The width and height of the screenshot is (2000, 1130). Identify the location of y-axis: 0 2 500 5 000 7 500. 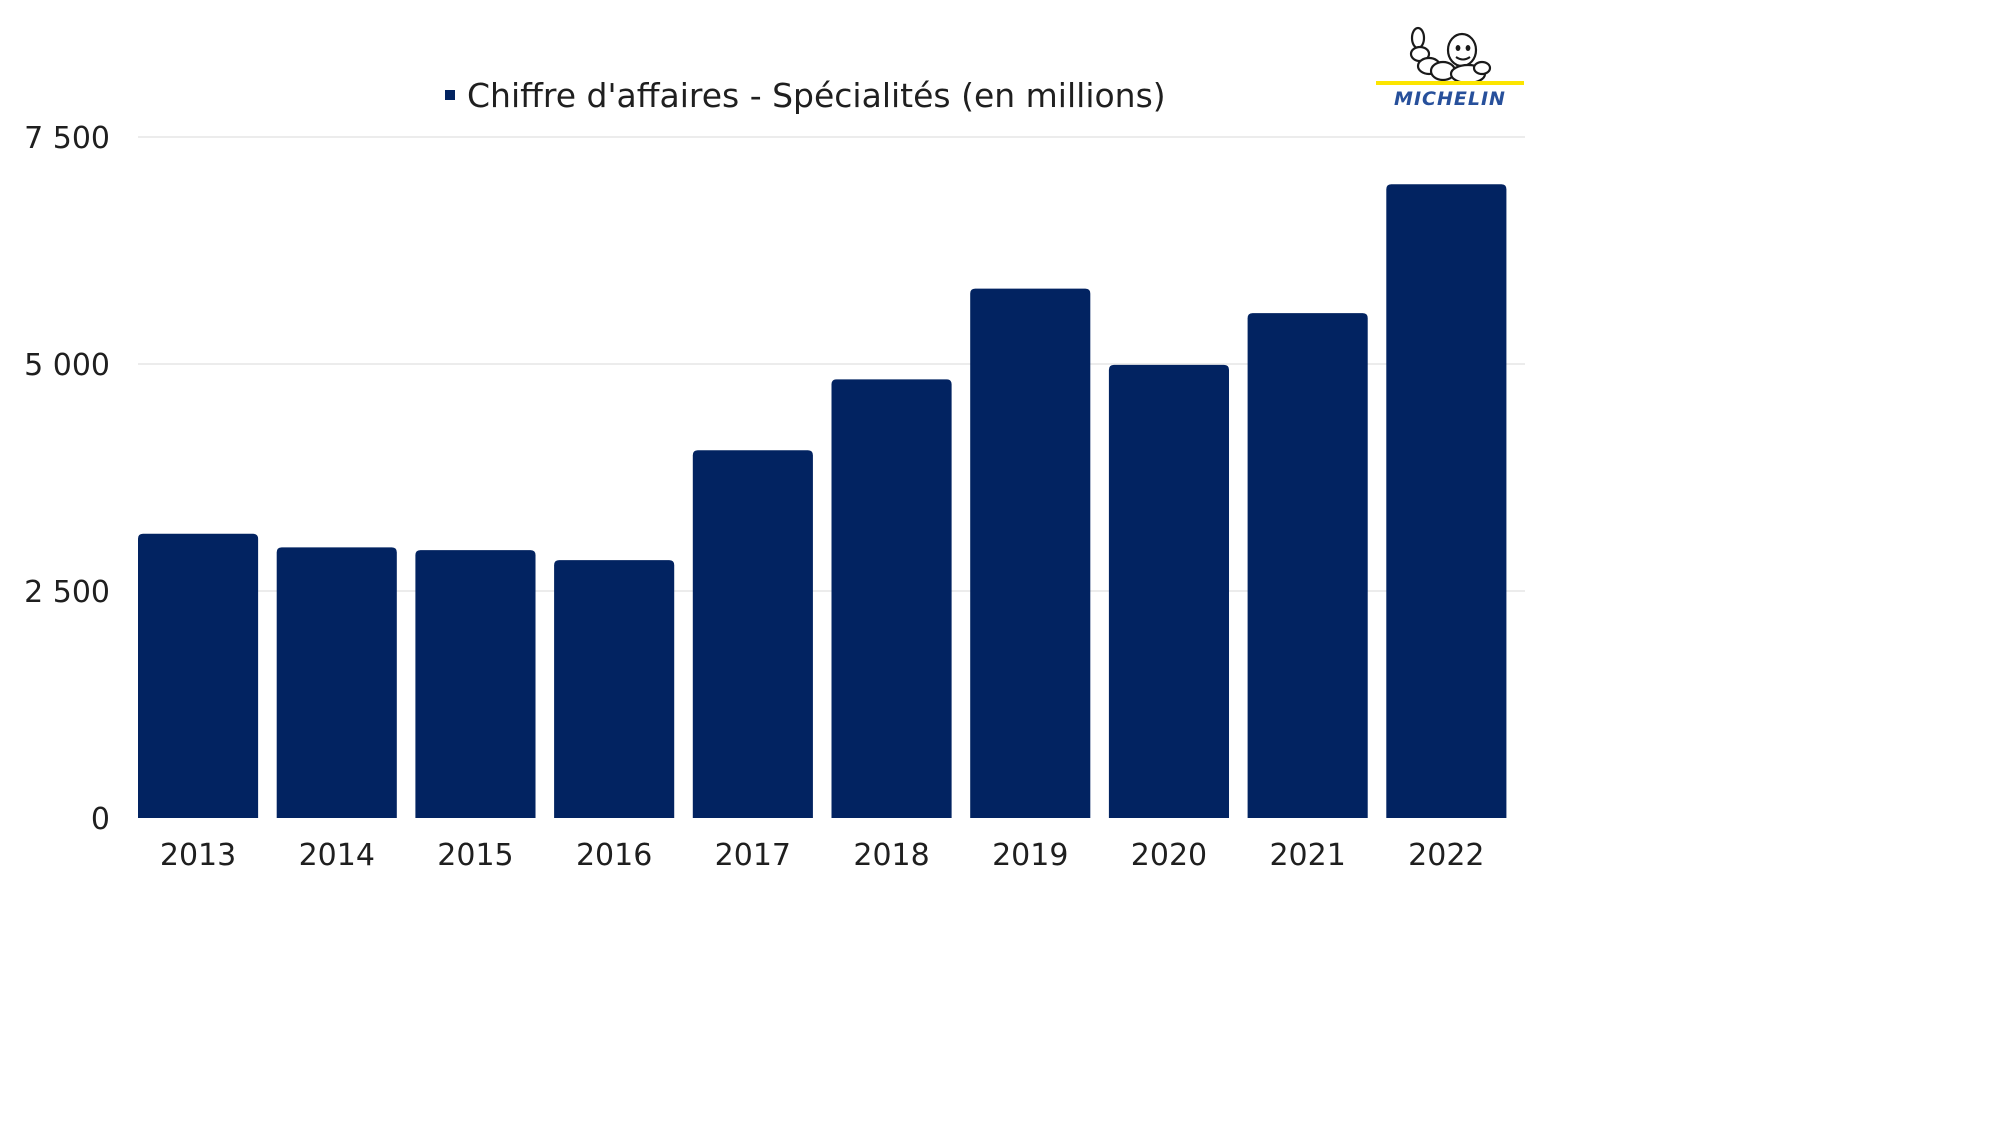
(67, 479).